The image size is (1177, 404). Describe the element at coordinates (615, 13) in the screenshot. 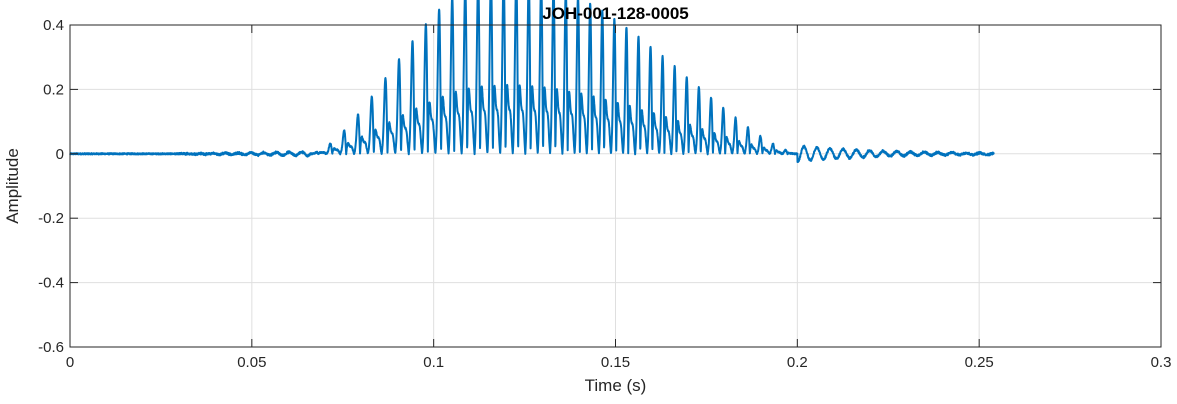

I see `chart-title: JOH-001-128-0005` at that location.